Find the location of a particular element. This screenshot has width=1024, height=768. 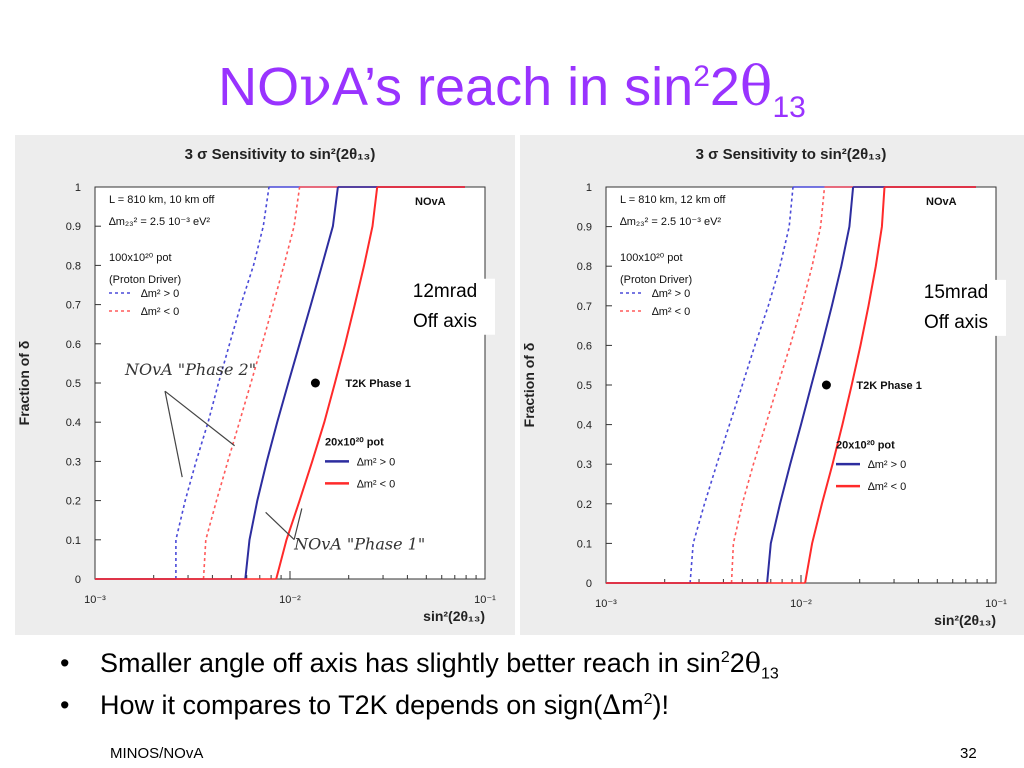

info-line: L = 810 km, 10 km off is located at coordinates (162, 200).